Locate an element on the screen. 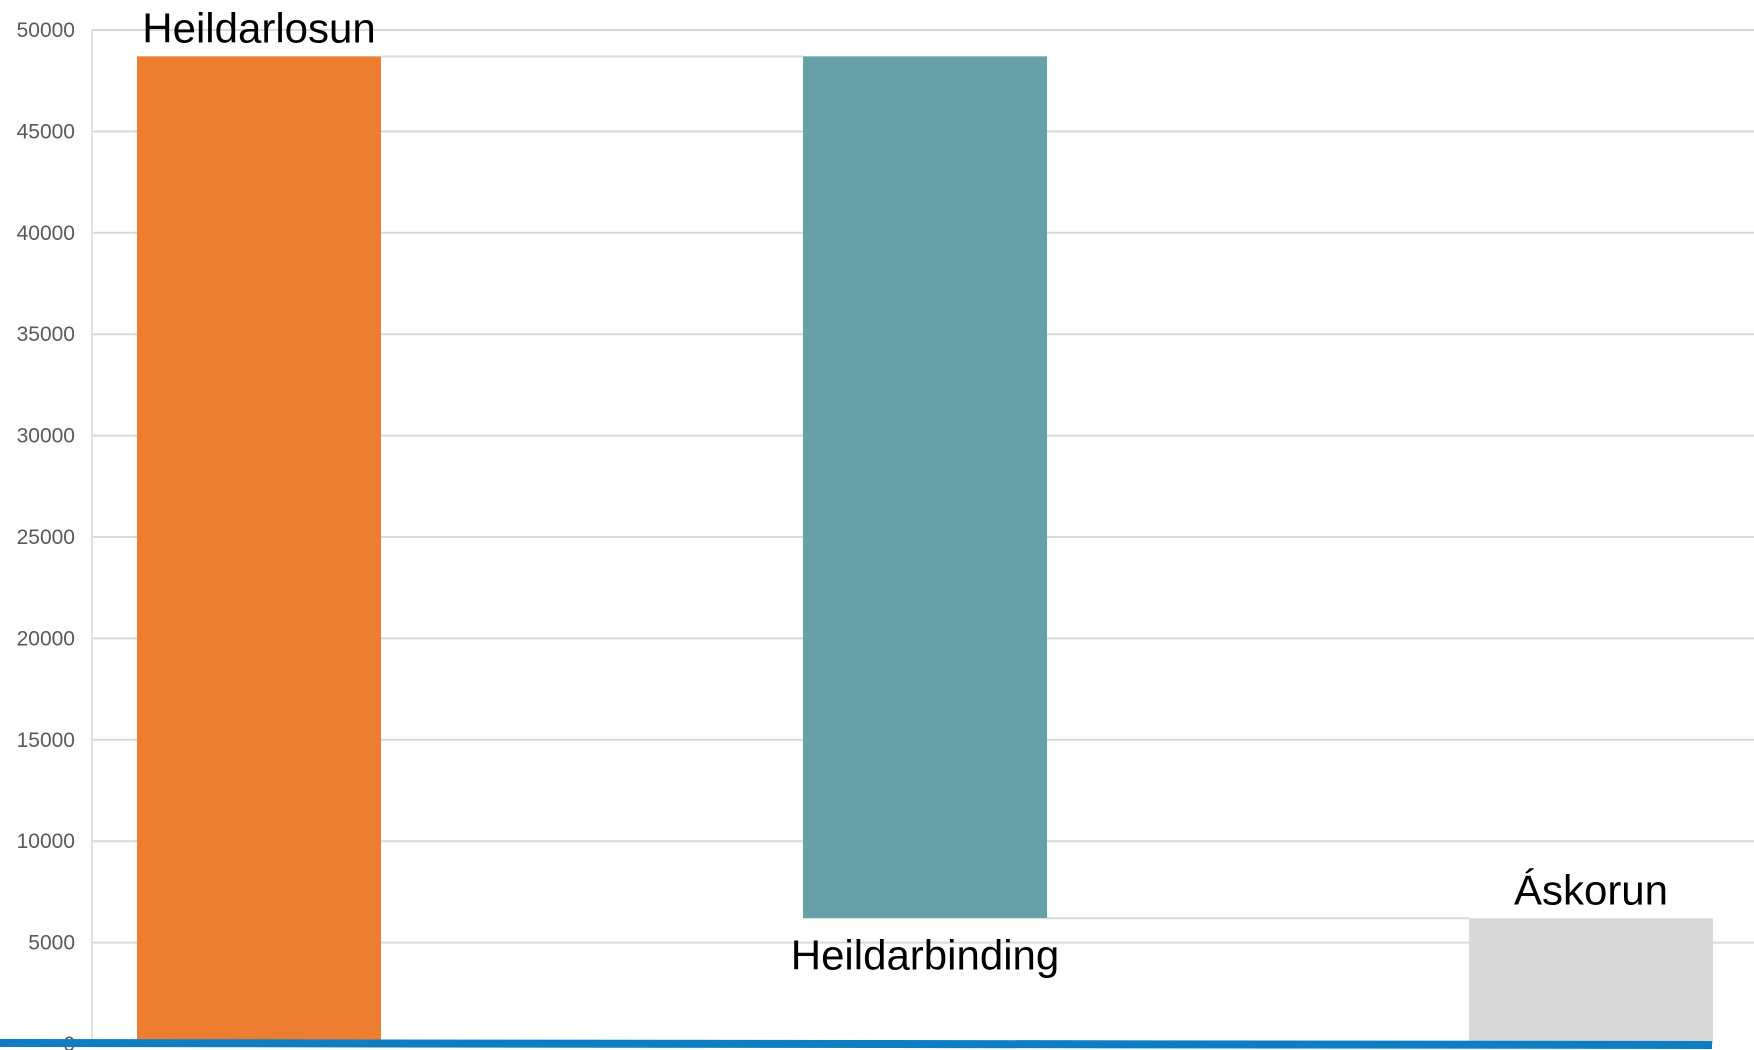 The height and width of the screenshot is (1050, 1754). y-tick-label: 35000 is located at coordinates (46, 334).